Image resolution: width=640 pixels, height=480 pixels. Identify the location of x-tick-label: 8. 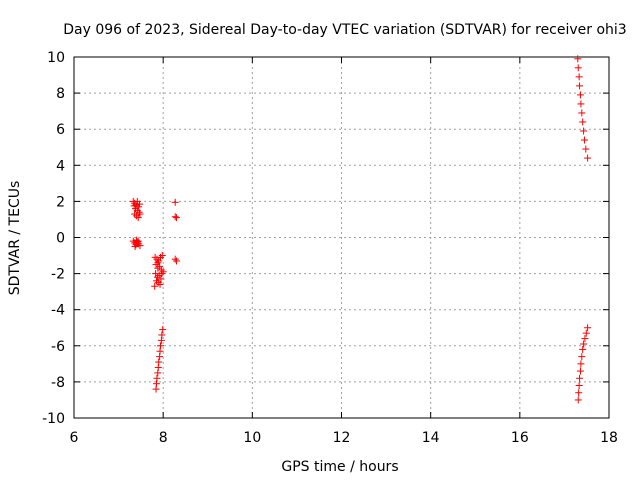
(163, 438).